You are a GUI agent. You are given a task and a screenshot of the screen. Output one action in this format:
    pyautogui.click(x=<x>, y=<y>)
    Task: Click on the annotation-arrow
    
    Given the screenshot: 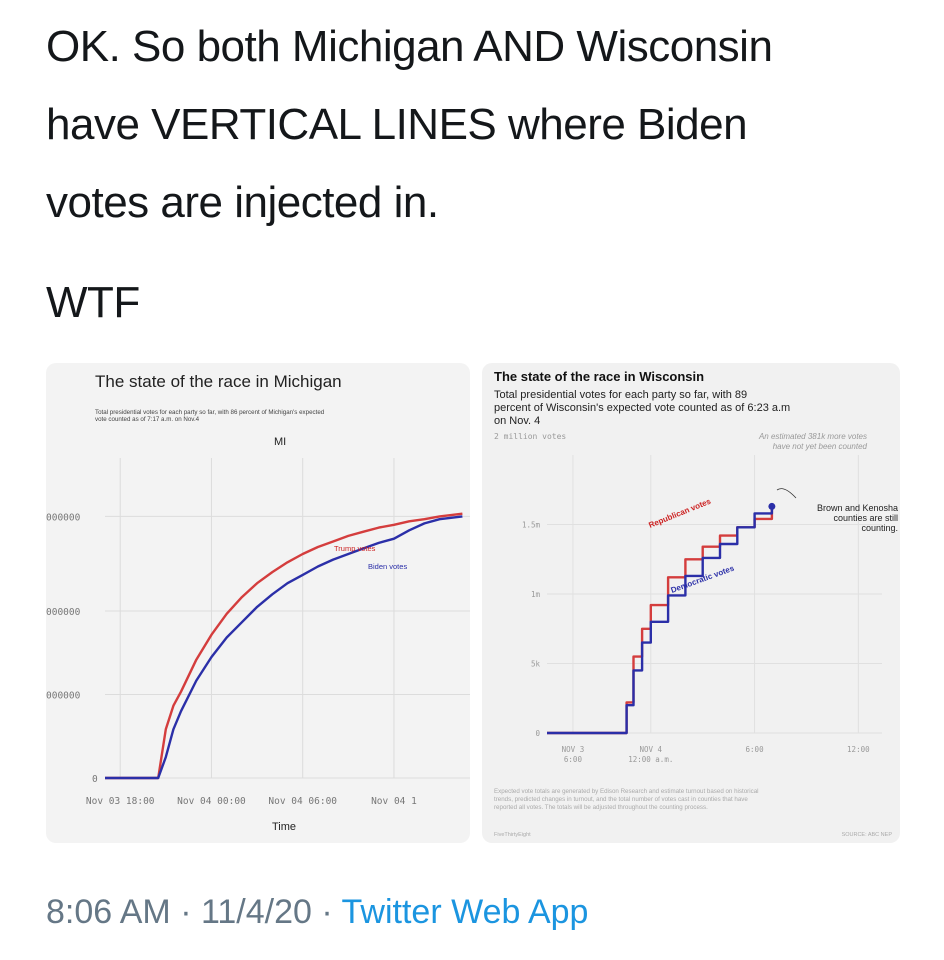 What is the action you would take?
    pyautogui.click(x=786, y=493)
    